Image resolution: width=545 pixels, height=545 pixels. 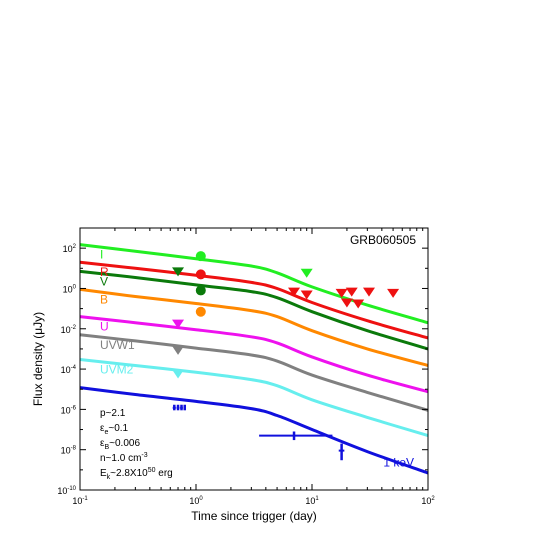 I want to click on y-tick-label: 102, so click(x=70, y=249).